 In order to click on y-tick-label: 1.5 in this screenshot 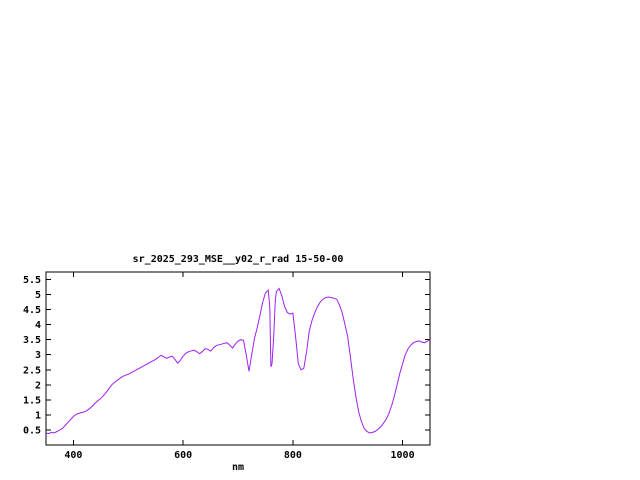, I will do `click(32, 400)`.